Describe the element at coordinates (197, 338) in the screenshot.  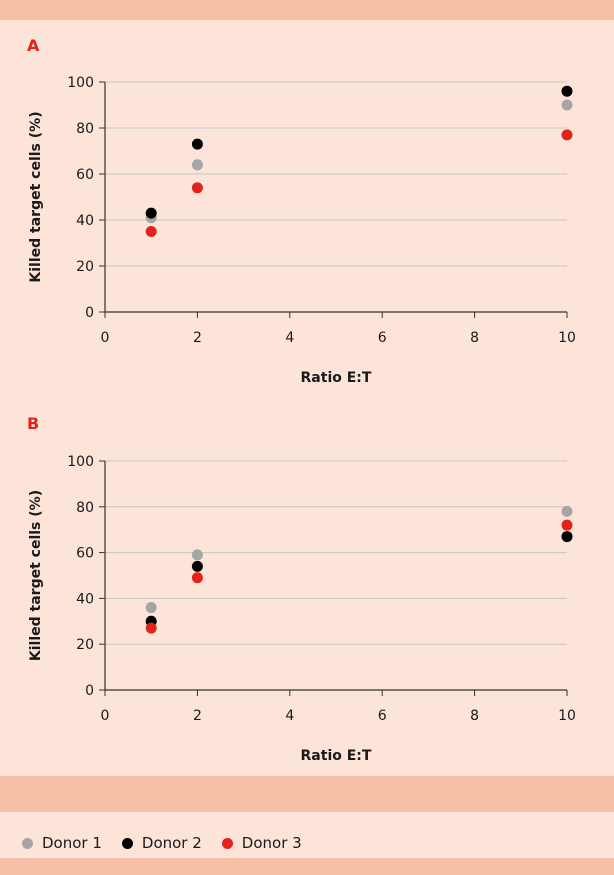
I see `chart-a-xtick-label-2: 2` at that location.